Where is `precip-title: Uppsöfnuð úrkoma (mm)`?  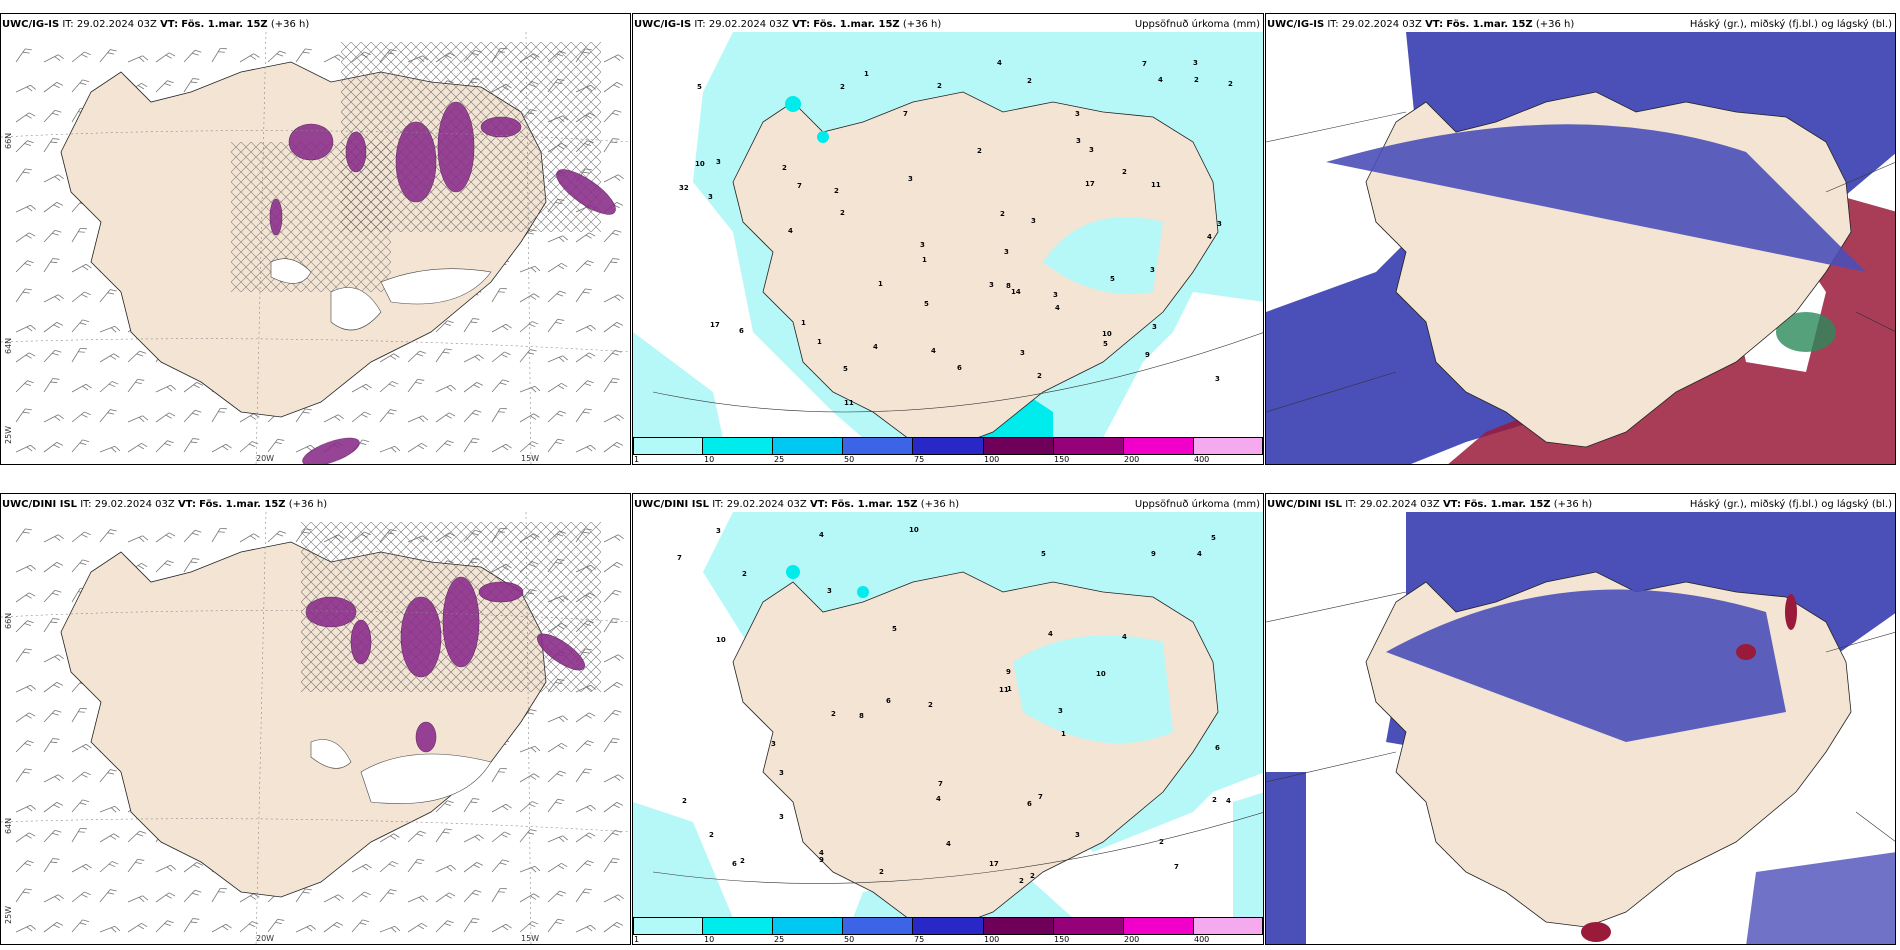
precip-title: Uppsöfnuð úrkoma (mm) is located at coordinates (1197, 24).